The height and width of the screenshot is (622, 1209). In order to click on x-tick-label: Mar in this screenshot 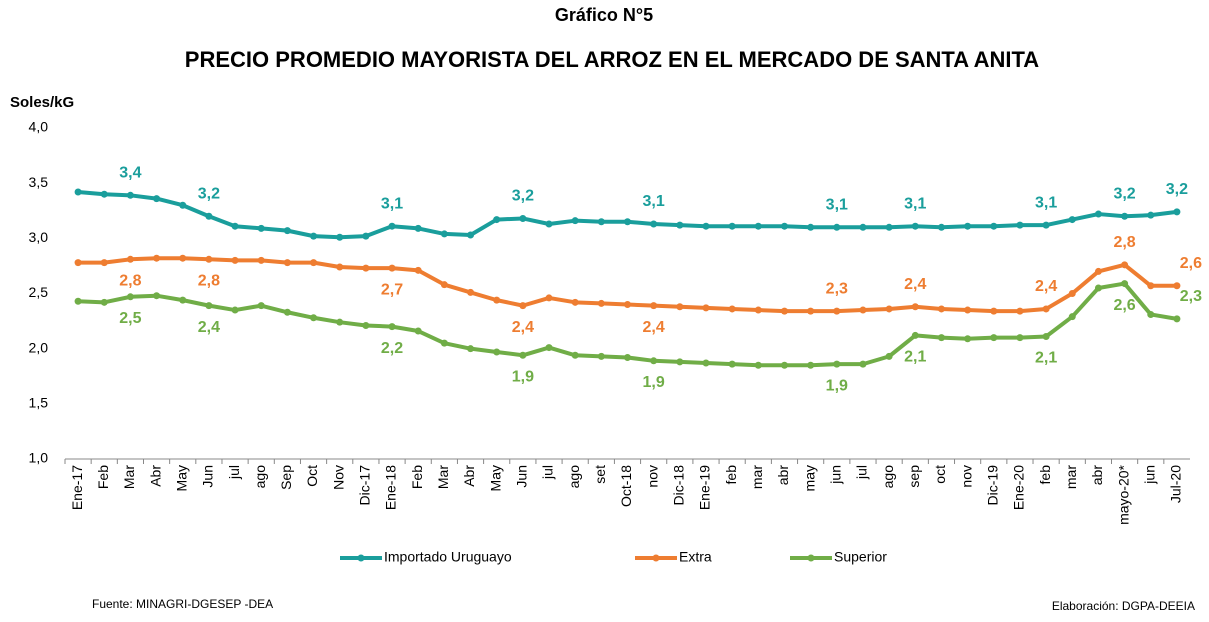, I will do `click(443, 477)`.